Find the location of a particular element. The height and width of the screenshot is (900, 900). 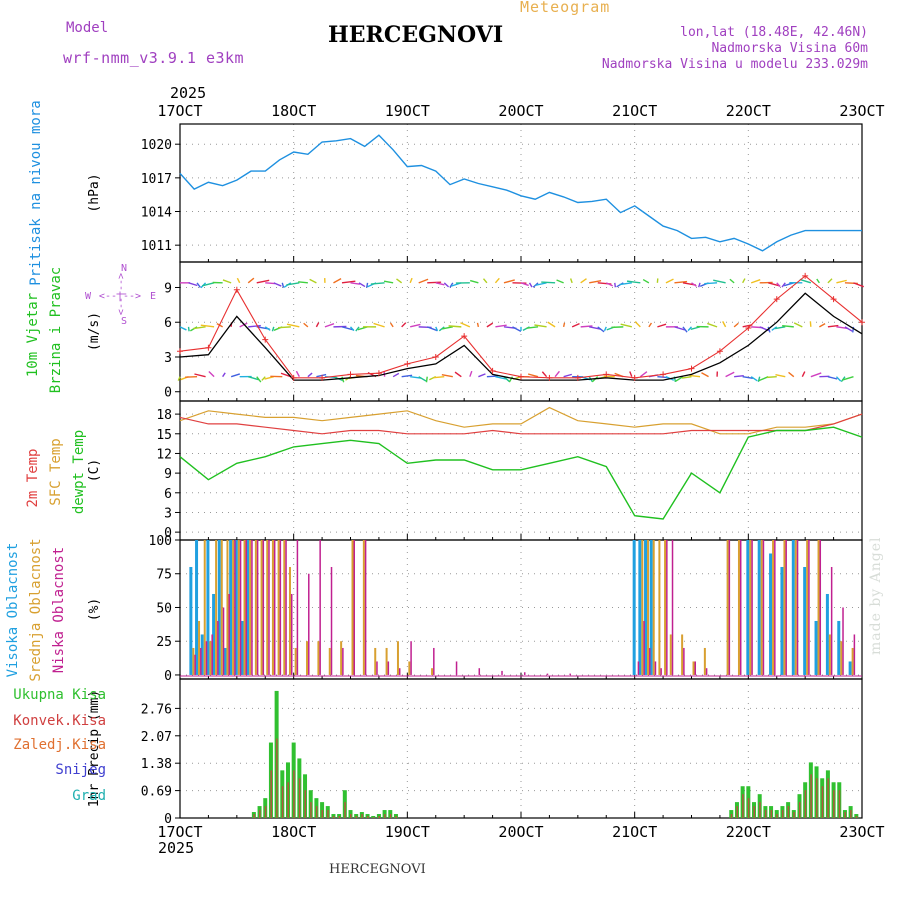

y-tick-label: 25 is located at coordinates (164, 642).